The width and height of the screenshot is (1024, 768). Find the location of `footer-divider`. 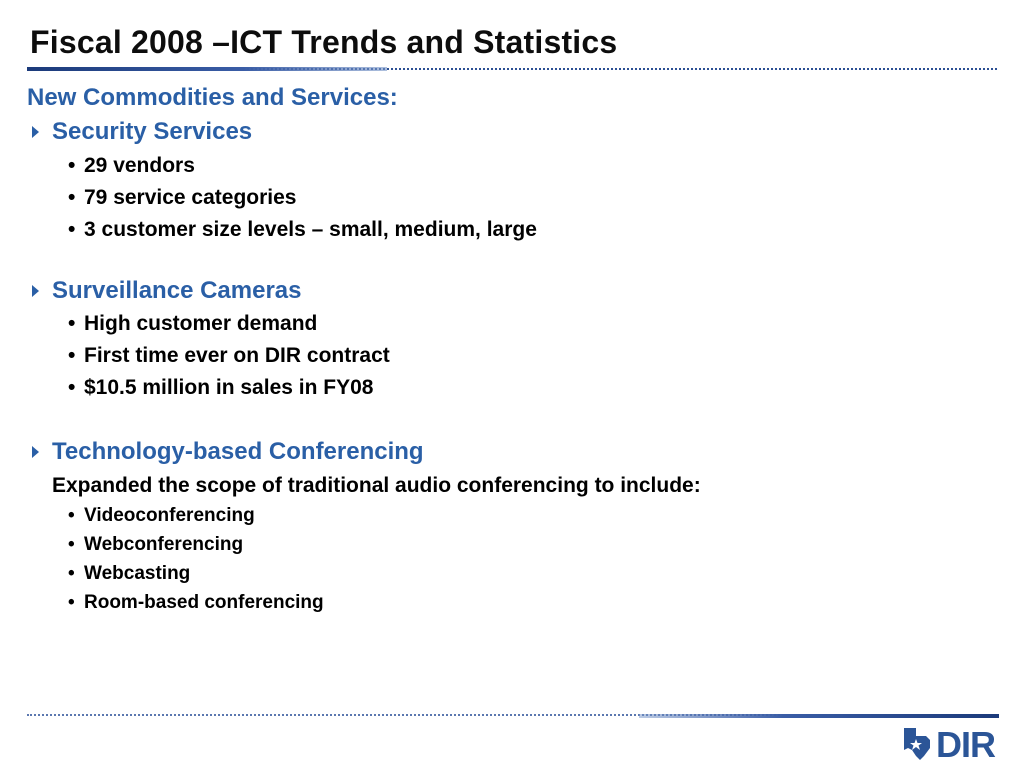

footer-divider is located at coordinates (513, 716).